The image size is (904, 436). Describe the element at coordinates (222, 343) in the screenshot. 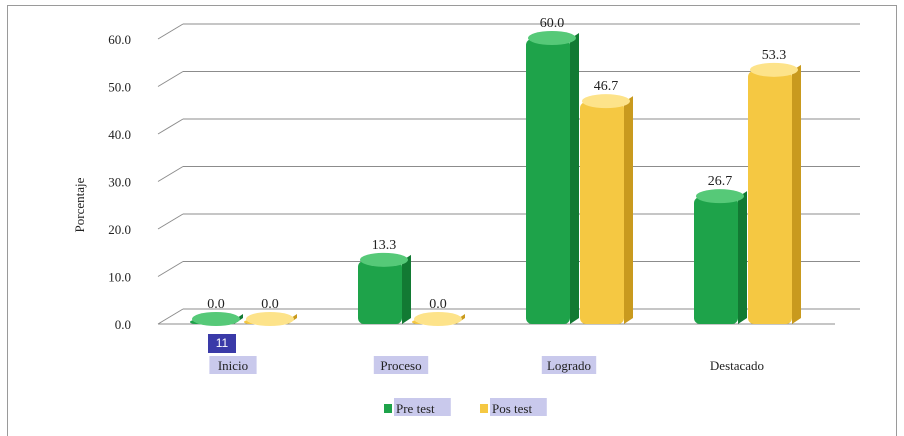

I see `annotation-badge: 11` at that location.